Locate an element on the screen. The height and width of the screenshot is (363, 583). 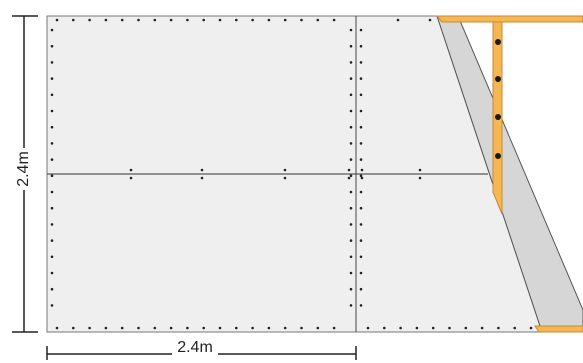
height-dimension-label: 2.4m is located at coordinates (23, 169).